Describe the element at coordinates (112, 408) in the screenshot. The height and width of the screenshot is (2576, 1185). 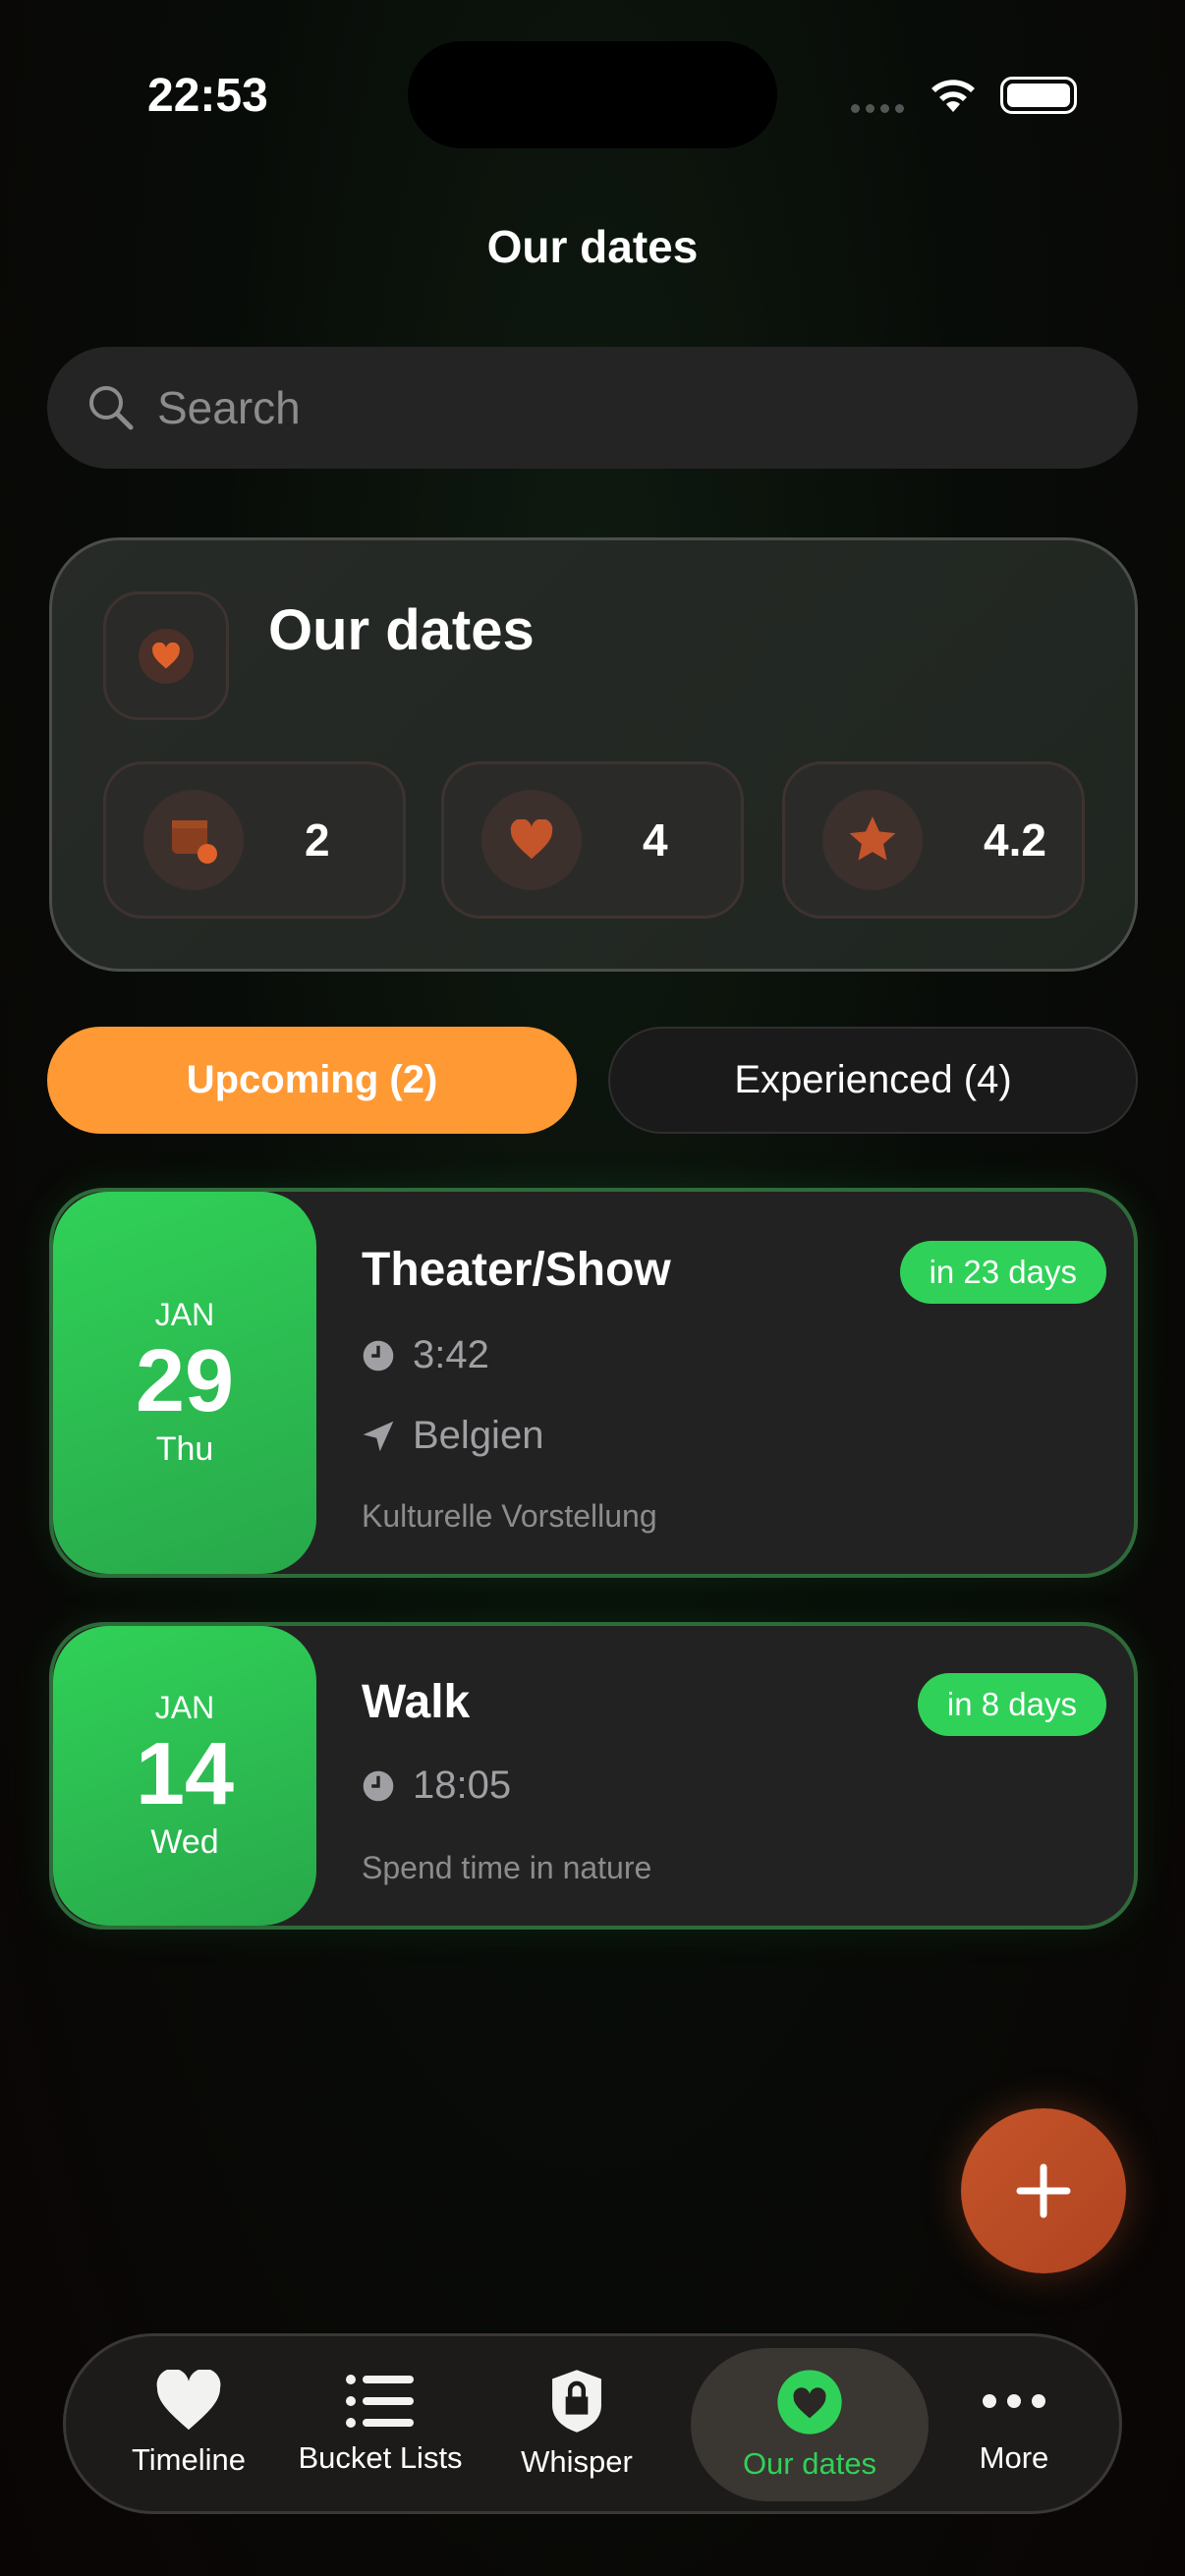
I see `search-icon` at that location.